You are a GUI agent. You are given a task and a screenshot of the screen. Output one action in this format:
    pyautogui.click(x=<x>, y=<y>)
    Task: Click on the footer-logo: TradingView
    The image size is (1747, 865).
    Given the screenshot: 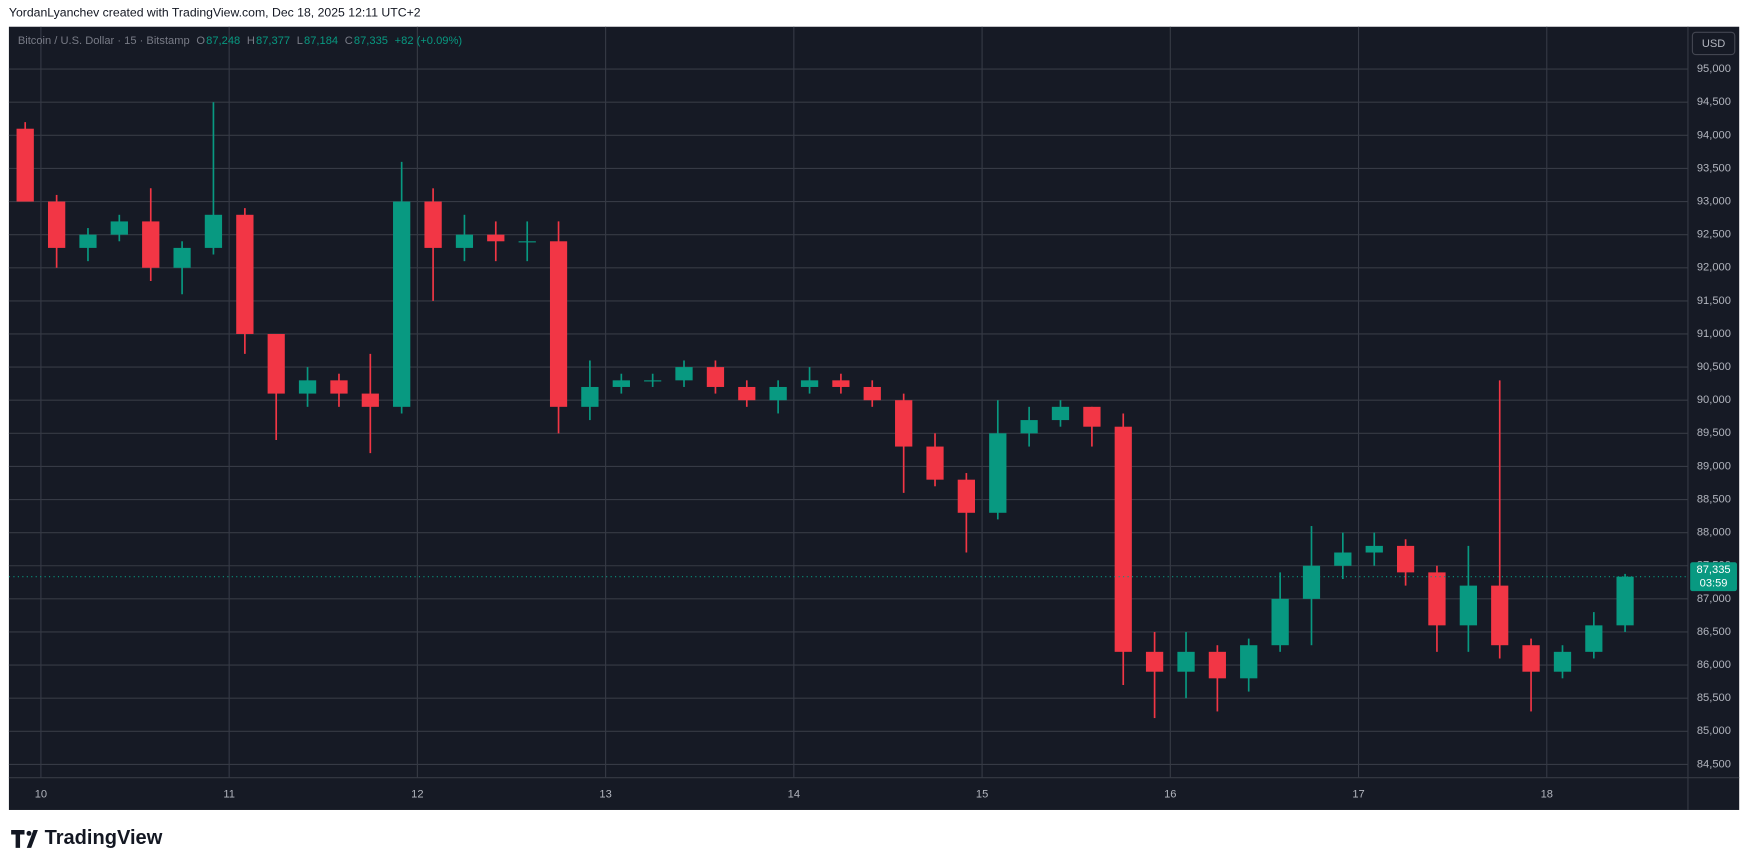 What is the action you would take?
    pyautogui.click(x=87, y=838)
    